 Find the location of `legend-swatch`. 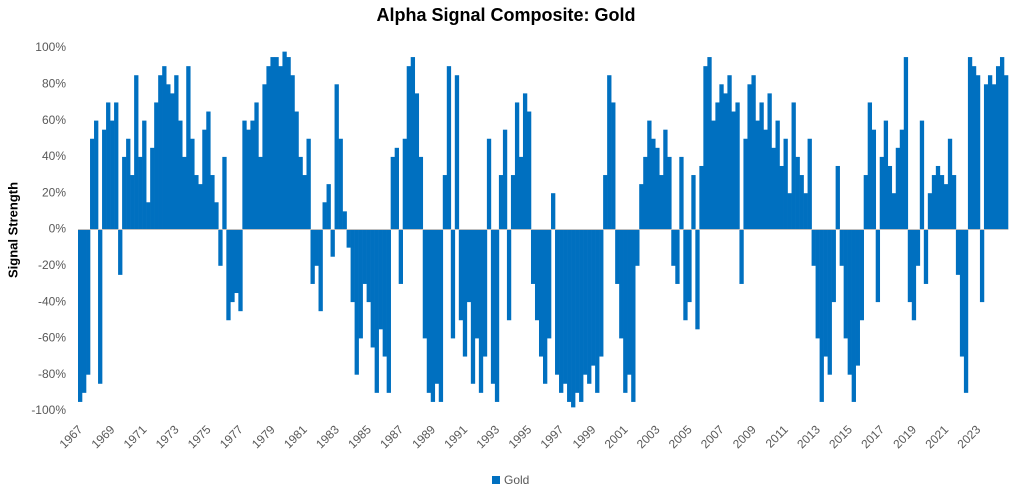

legend-swatch is located at coordinates (496, 480).